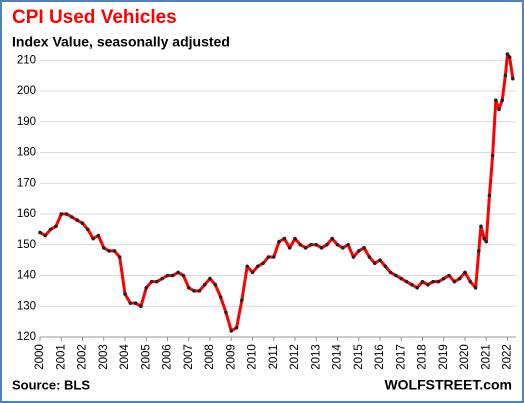 The image size is (524, 403). Describe the element at coordinates (26, 183) in the screenshot. I see `y-tick-label: 170` at that location.